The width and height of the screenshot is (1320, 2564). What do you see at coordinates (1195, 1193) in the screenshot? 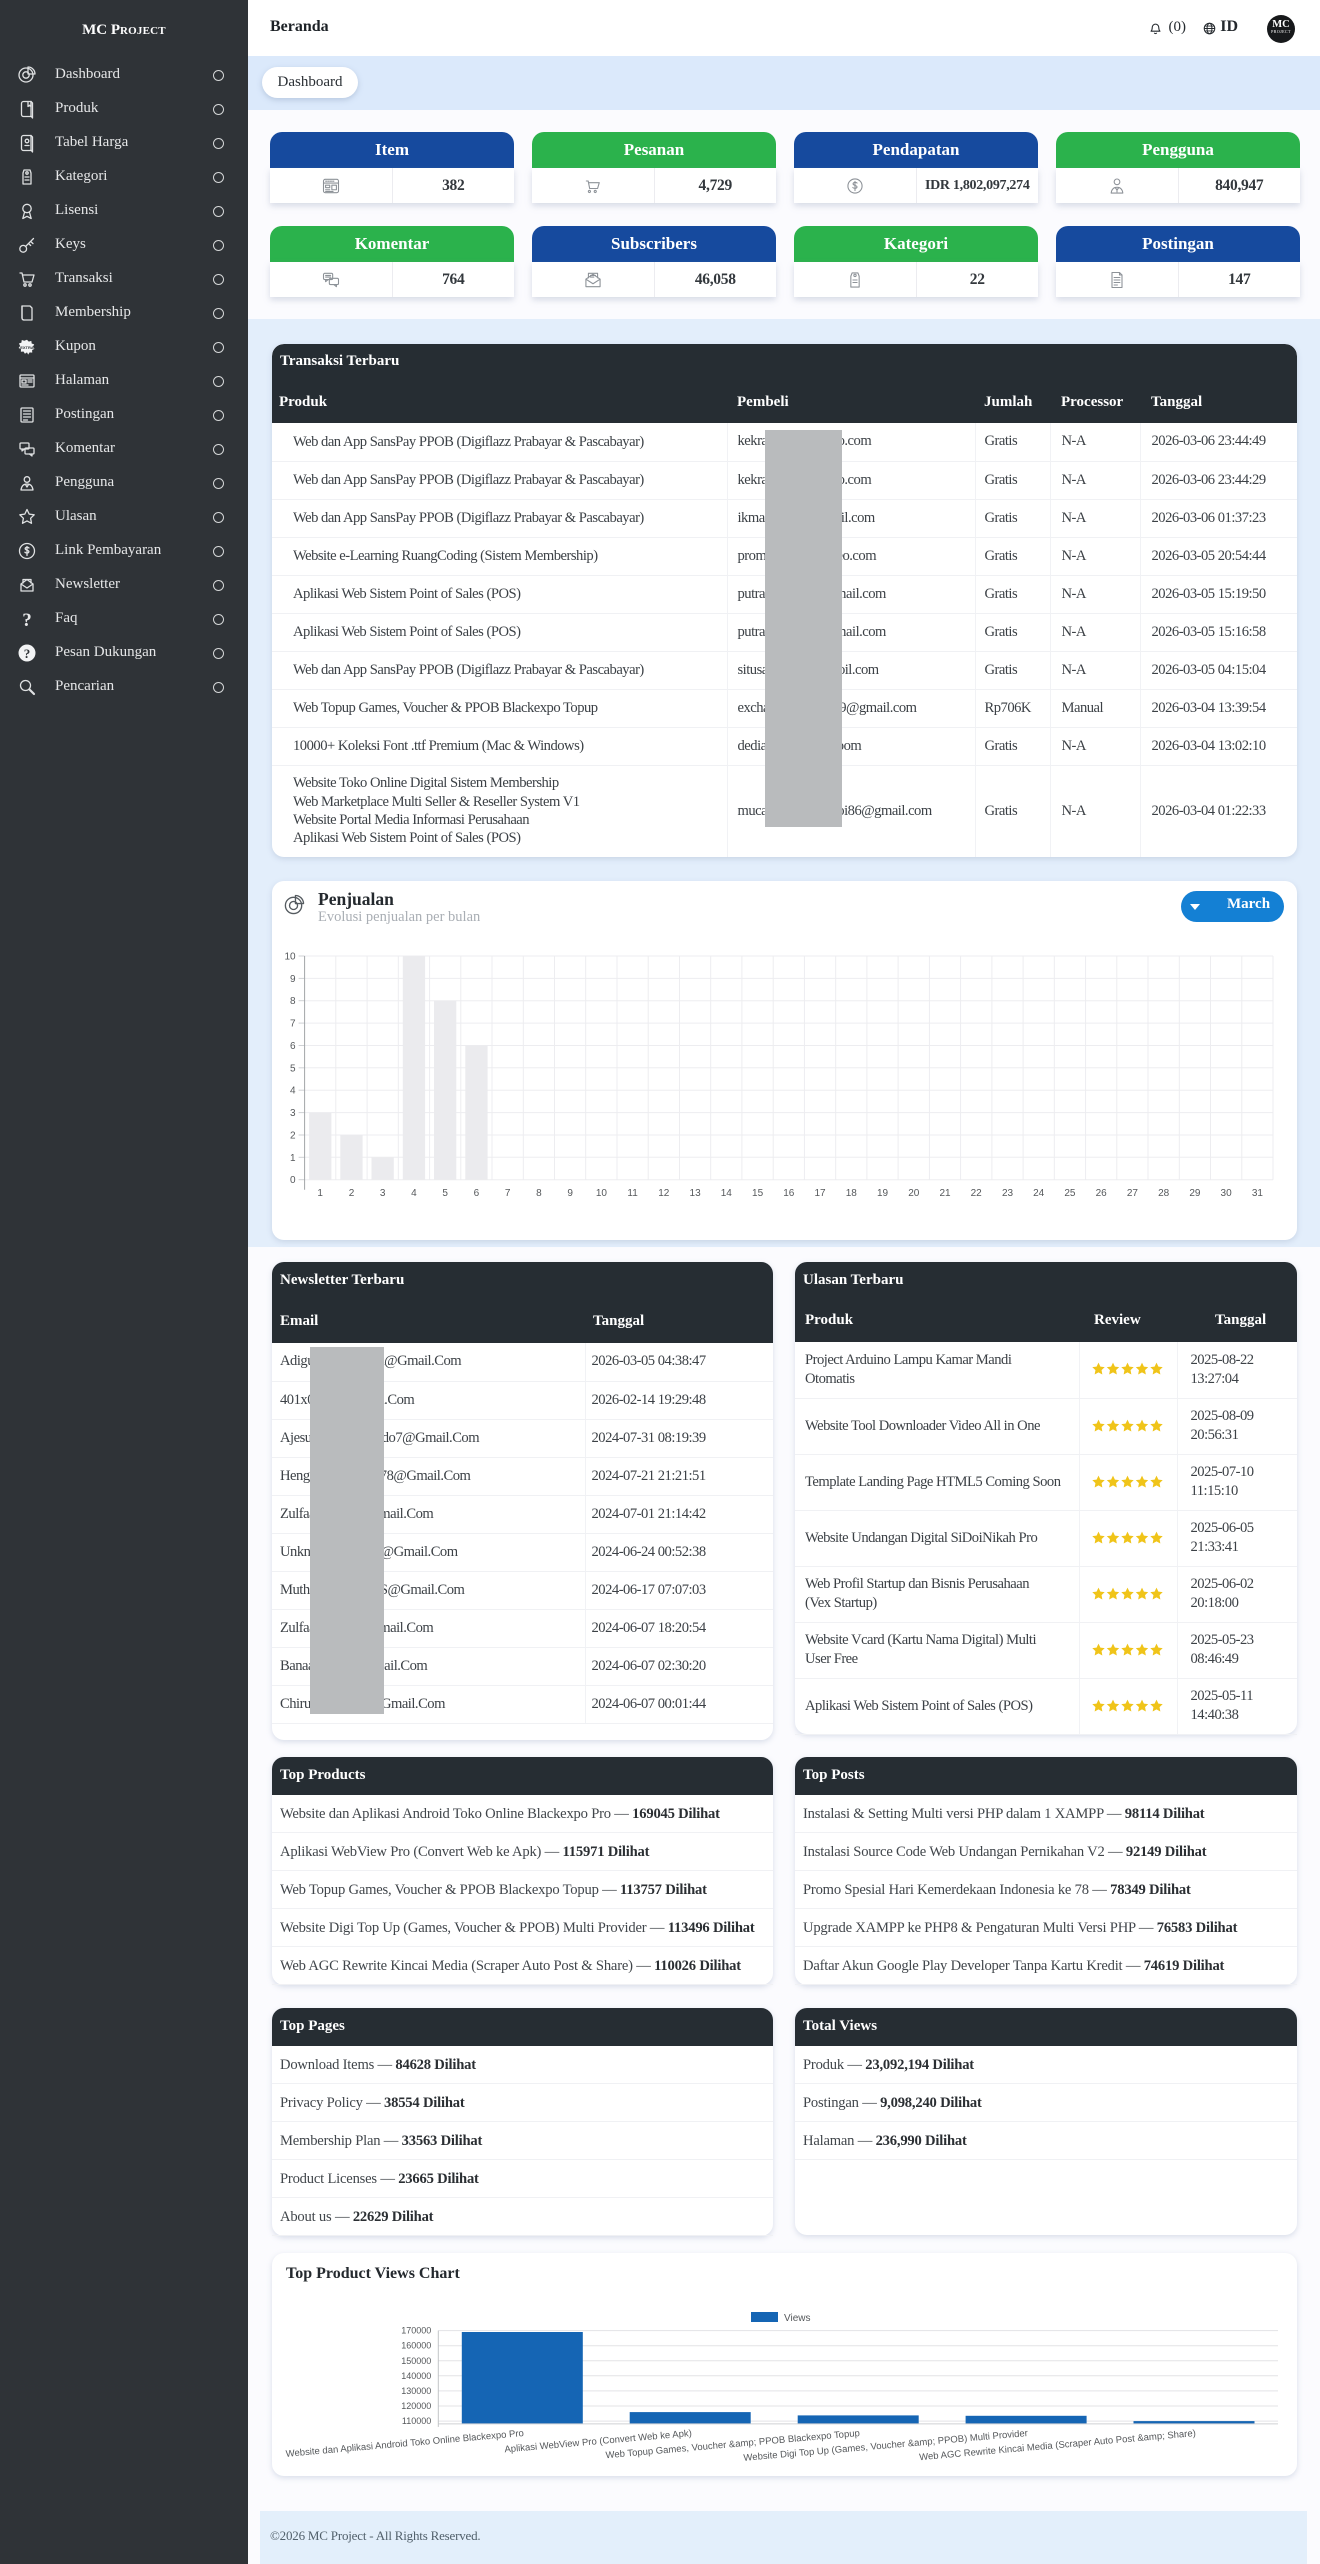
I see `svg-text: 29` at bounding box center [1195, 1193].